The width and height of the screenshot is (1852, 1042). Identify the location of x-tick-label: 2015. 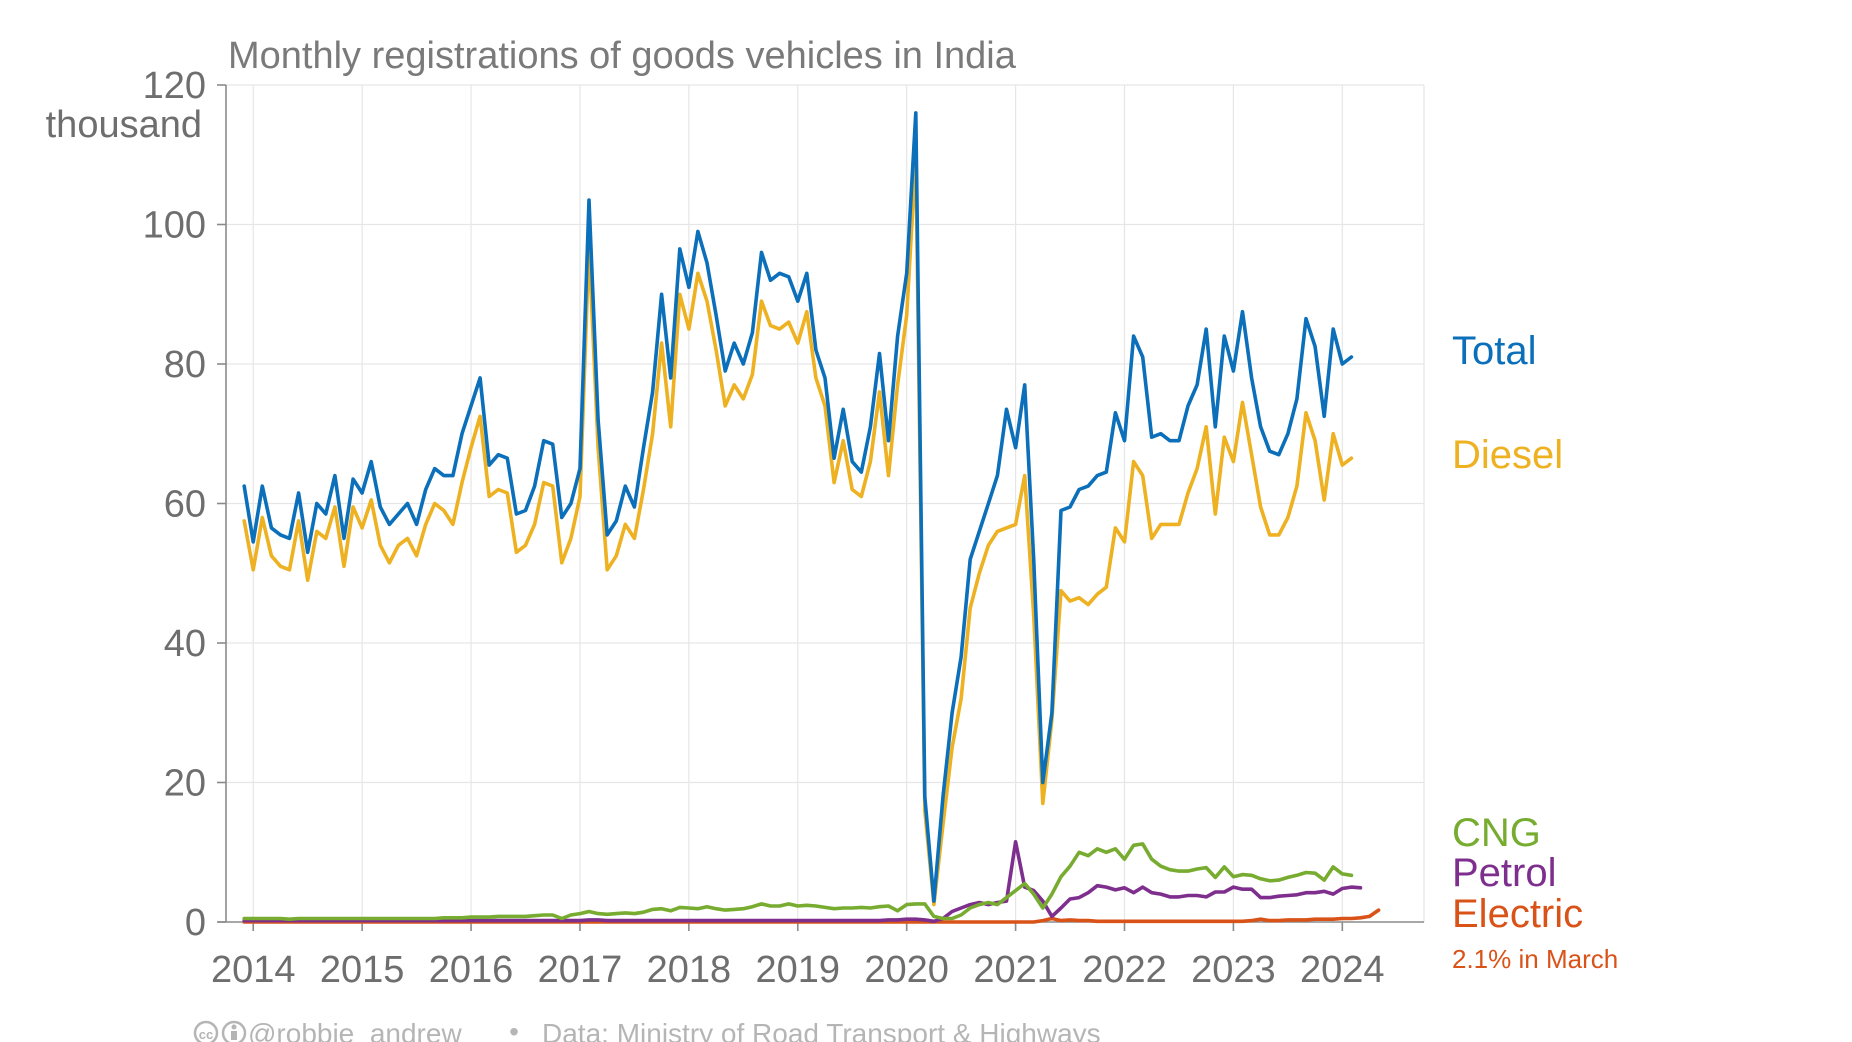
(362, 970).